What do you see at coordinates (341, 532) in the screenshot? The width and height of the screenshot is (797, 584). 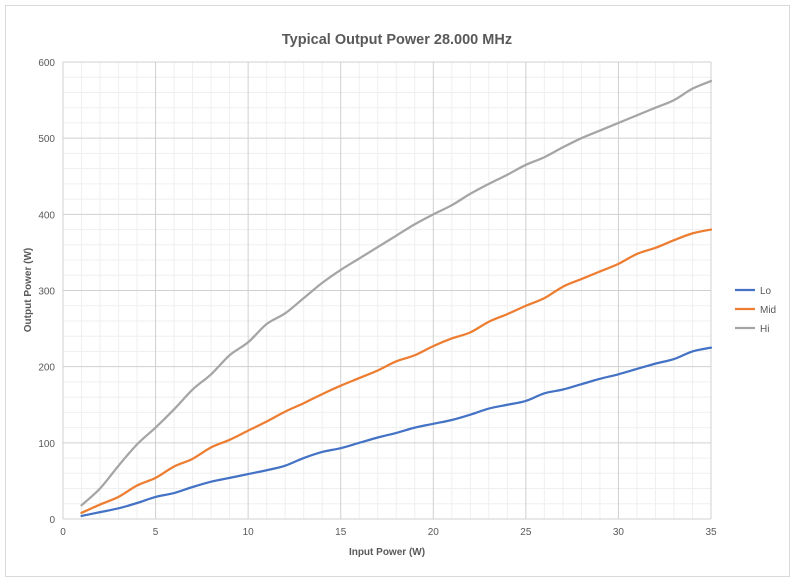 I see `x-tick-label: 15` at bounding box center [341, 532].